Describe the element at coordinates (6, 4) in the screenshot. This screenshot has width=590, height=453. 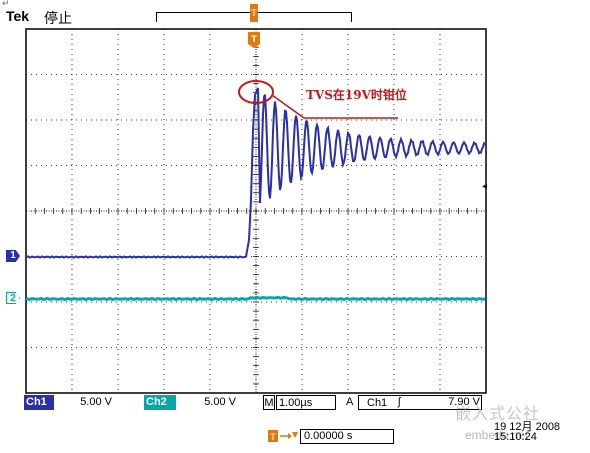
I see `return-mark: ↵` at that location.